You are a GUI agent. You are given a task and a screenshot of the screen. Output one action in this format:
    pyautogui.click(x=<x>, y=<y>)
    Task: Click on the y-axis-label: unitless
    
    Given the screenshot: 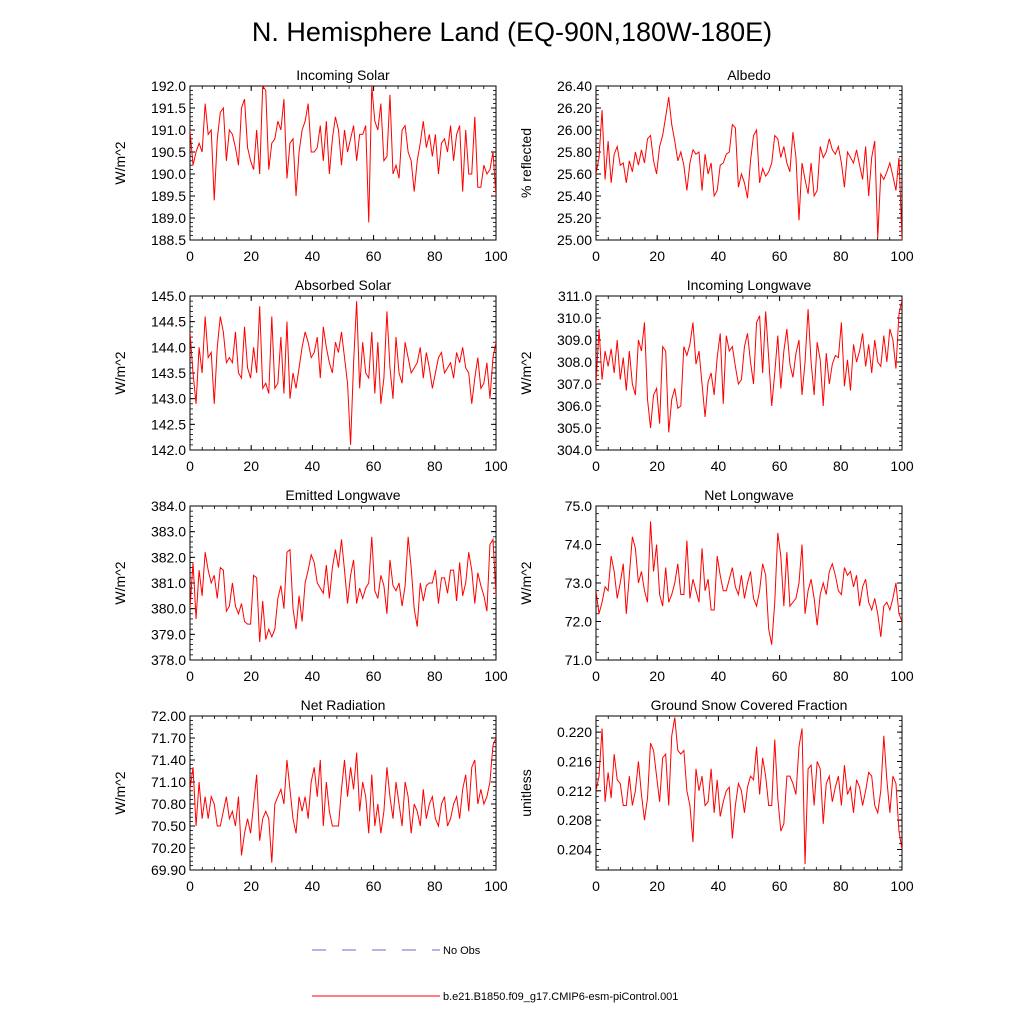 What is the action you would take?
    pyautogui.click(x=526, y=792)
    